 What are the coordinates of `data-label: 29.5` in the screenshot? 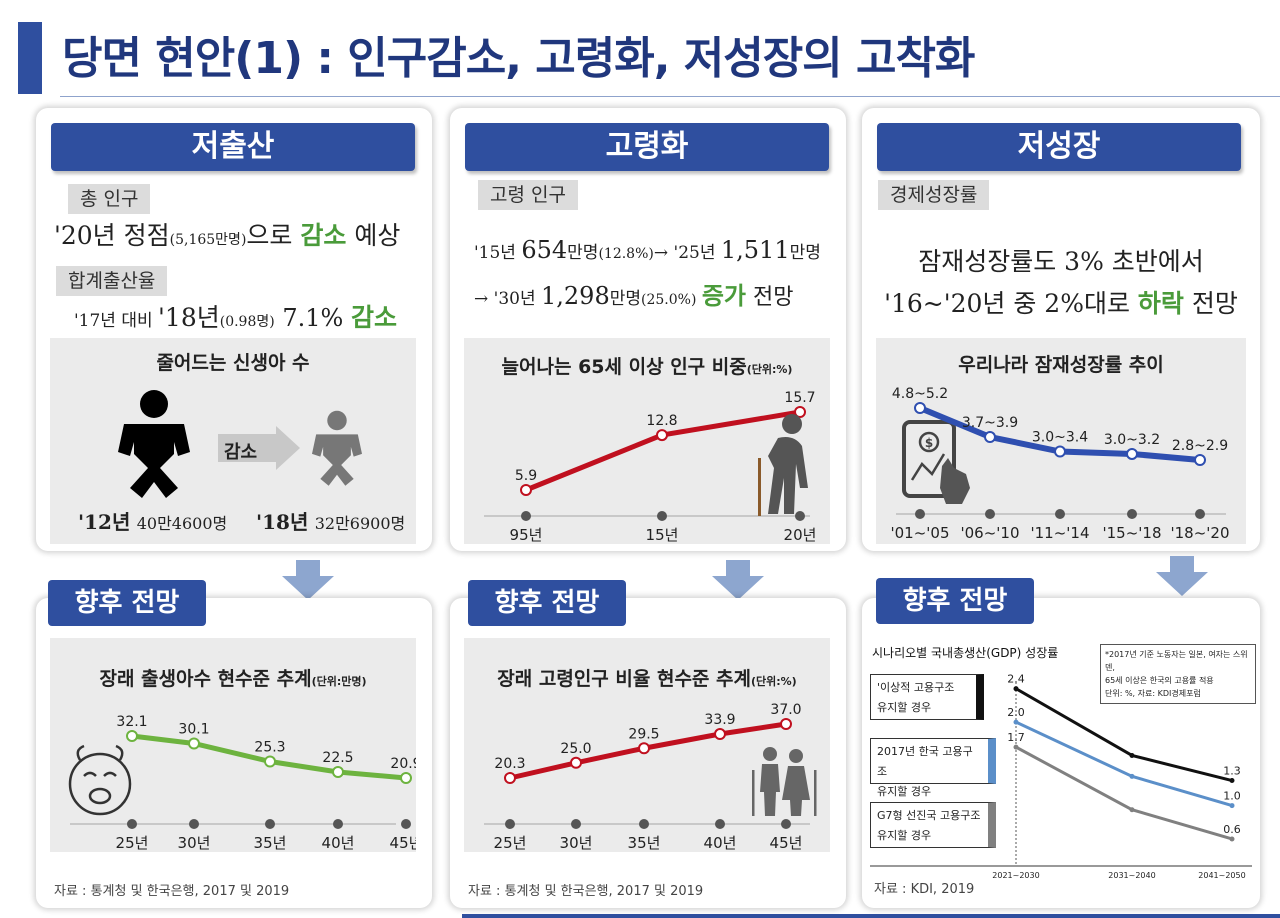 It's located at (643, 734).